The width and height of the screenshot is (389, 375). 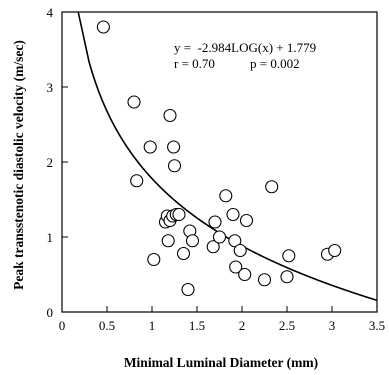 I want to click on x-tick-label: 1, so click(x=152, y=325).